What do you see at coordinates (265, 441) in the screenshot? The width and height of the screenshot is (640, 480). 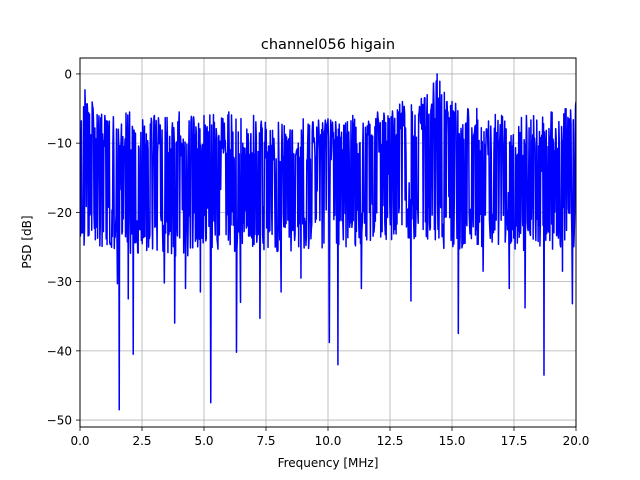 I see `x-tick-label: 7.5` at bounding box center [265, 441].